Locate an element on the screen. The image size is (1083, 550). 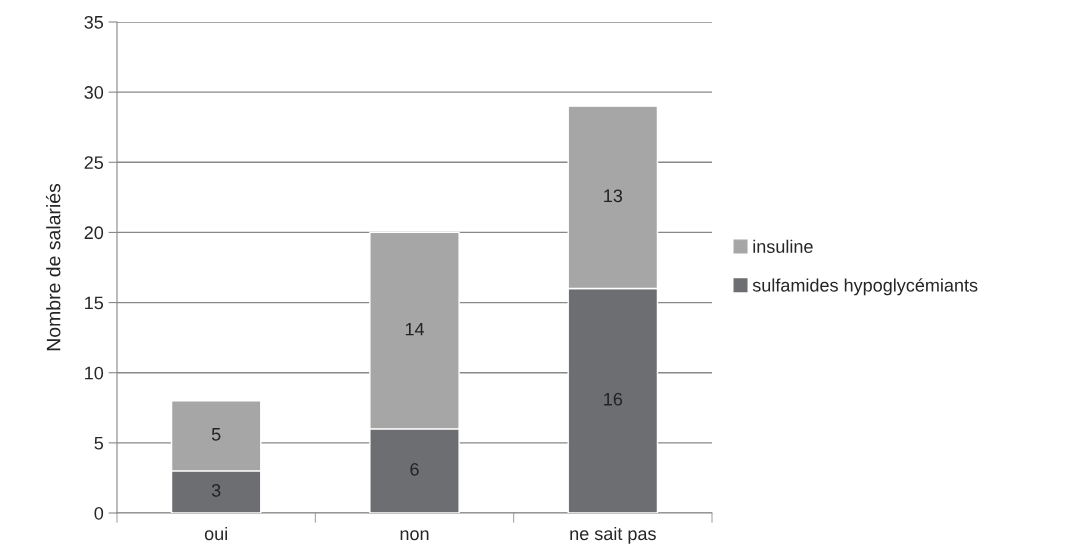
y-tick-label: 0 is located at coordinates (99, 513).